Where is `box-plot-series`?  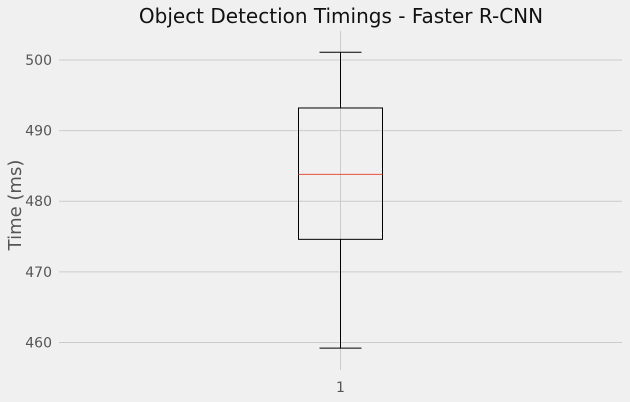 box-plot-series is located at coordinates (340, 200).